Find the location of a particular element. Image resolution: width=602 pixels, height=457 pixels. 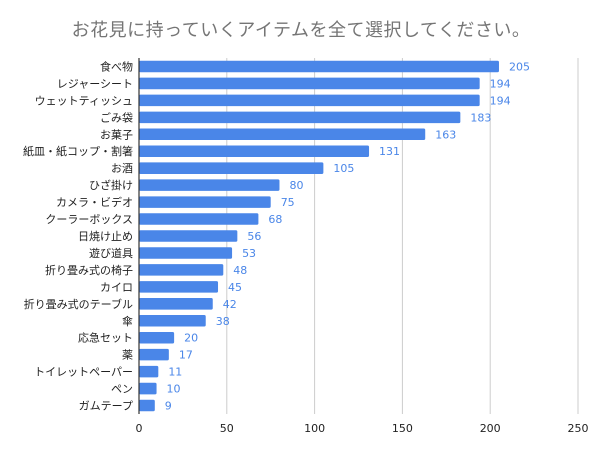

category-label: 紙皿・紙コップ・割箸 is located at coordinates (78, 151).